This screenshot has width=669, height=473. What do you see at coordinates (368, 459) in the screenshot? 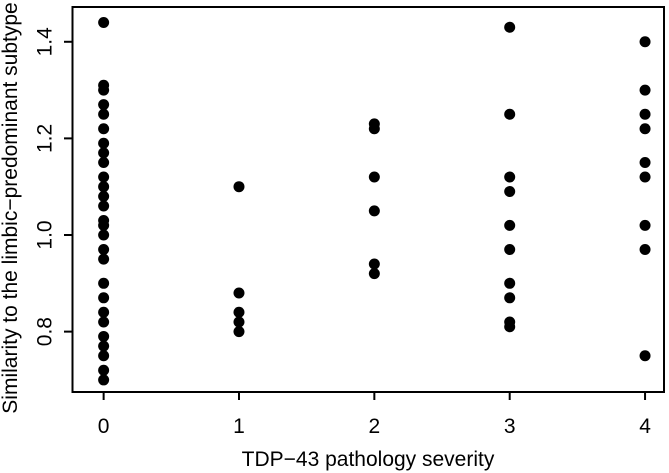
I see `x-axis-label: TDP−43 pathology severity` at bounding box center [368, 459].